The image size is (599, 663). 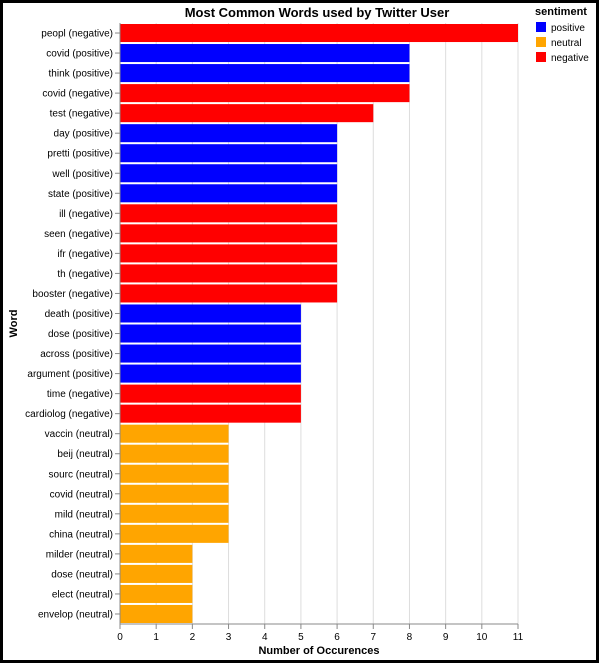 What do you see at coordinates (317, 12) in the screenshot?
I see `chart-title: Most Common Words used by Twitter User` at bounding box center [317, 12].